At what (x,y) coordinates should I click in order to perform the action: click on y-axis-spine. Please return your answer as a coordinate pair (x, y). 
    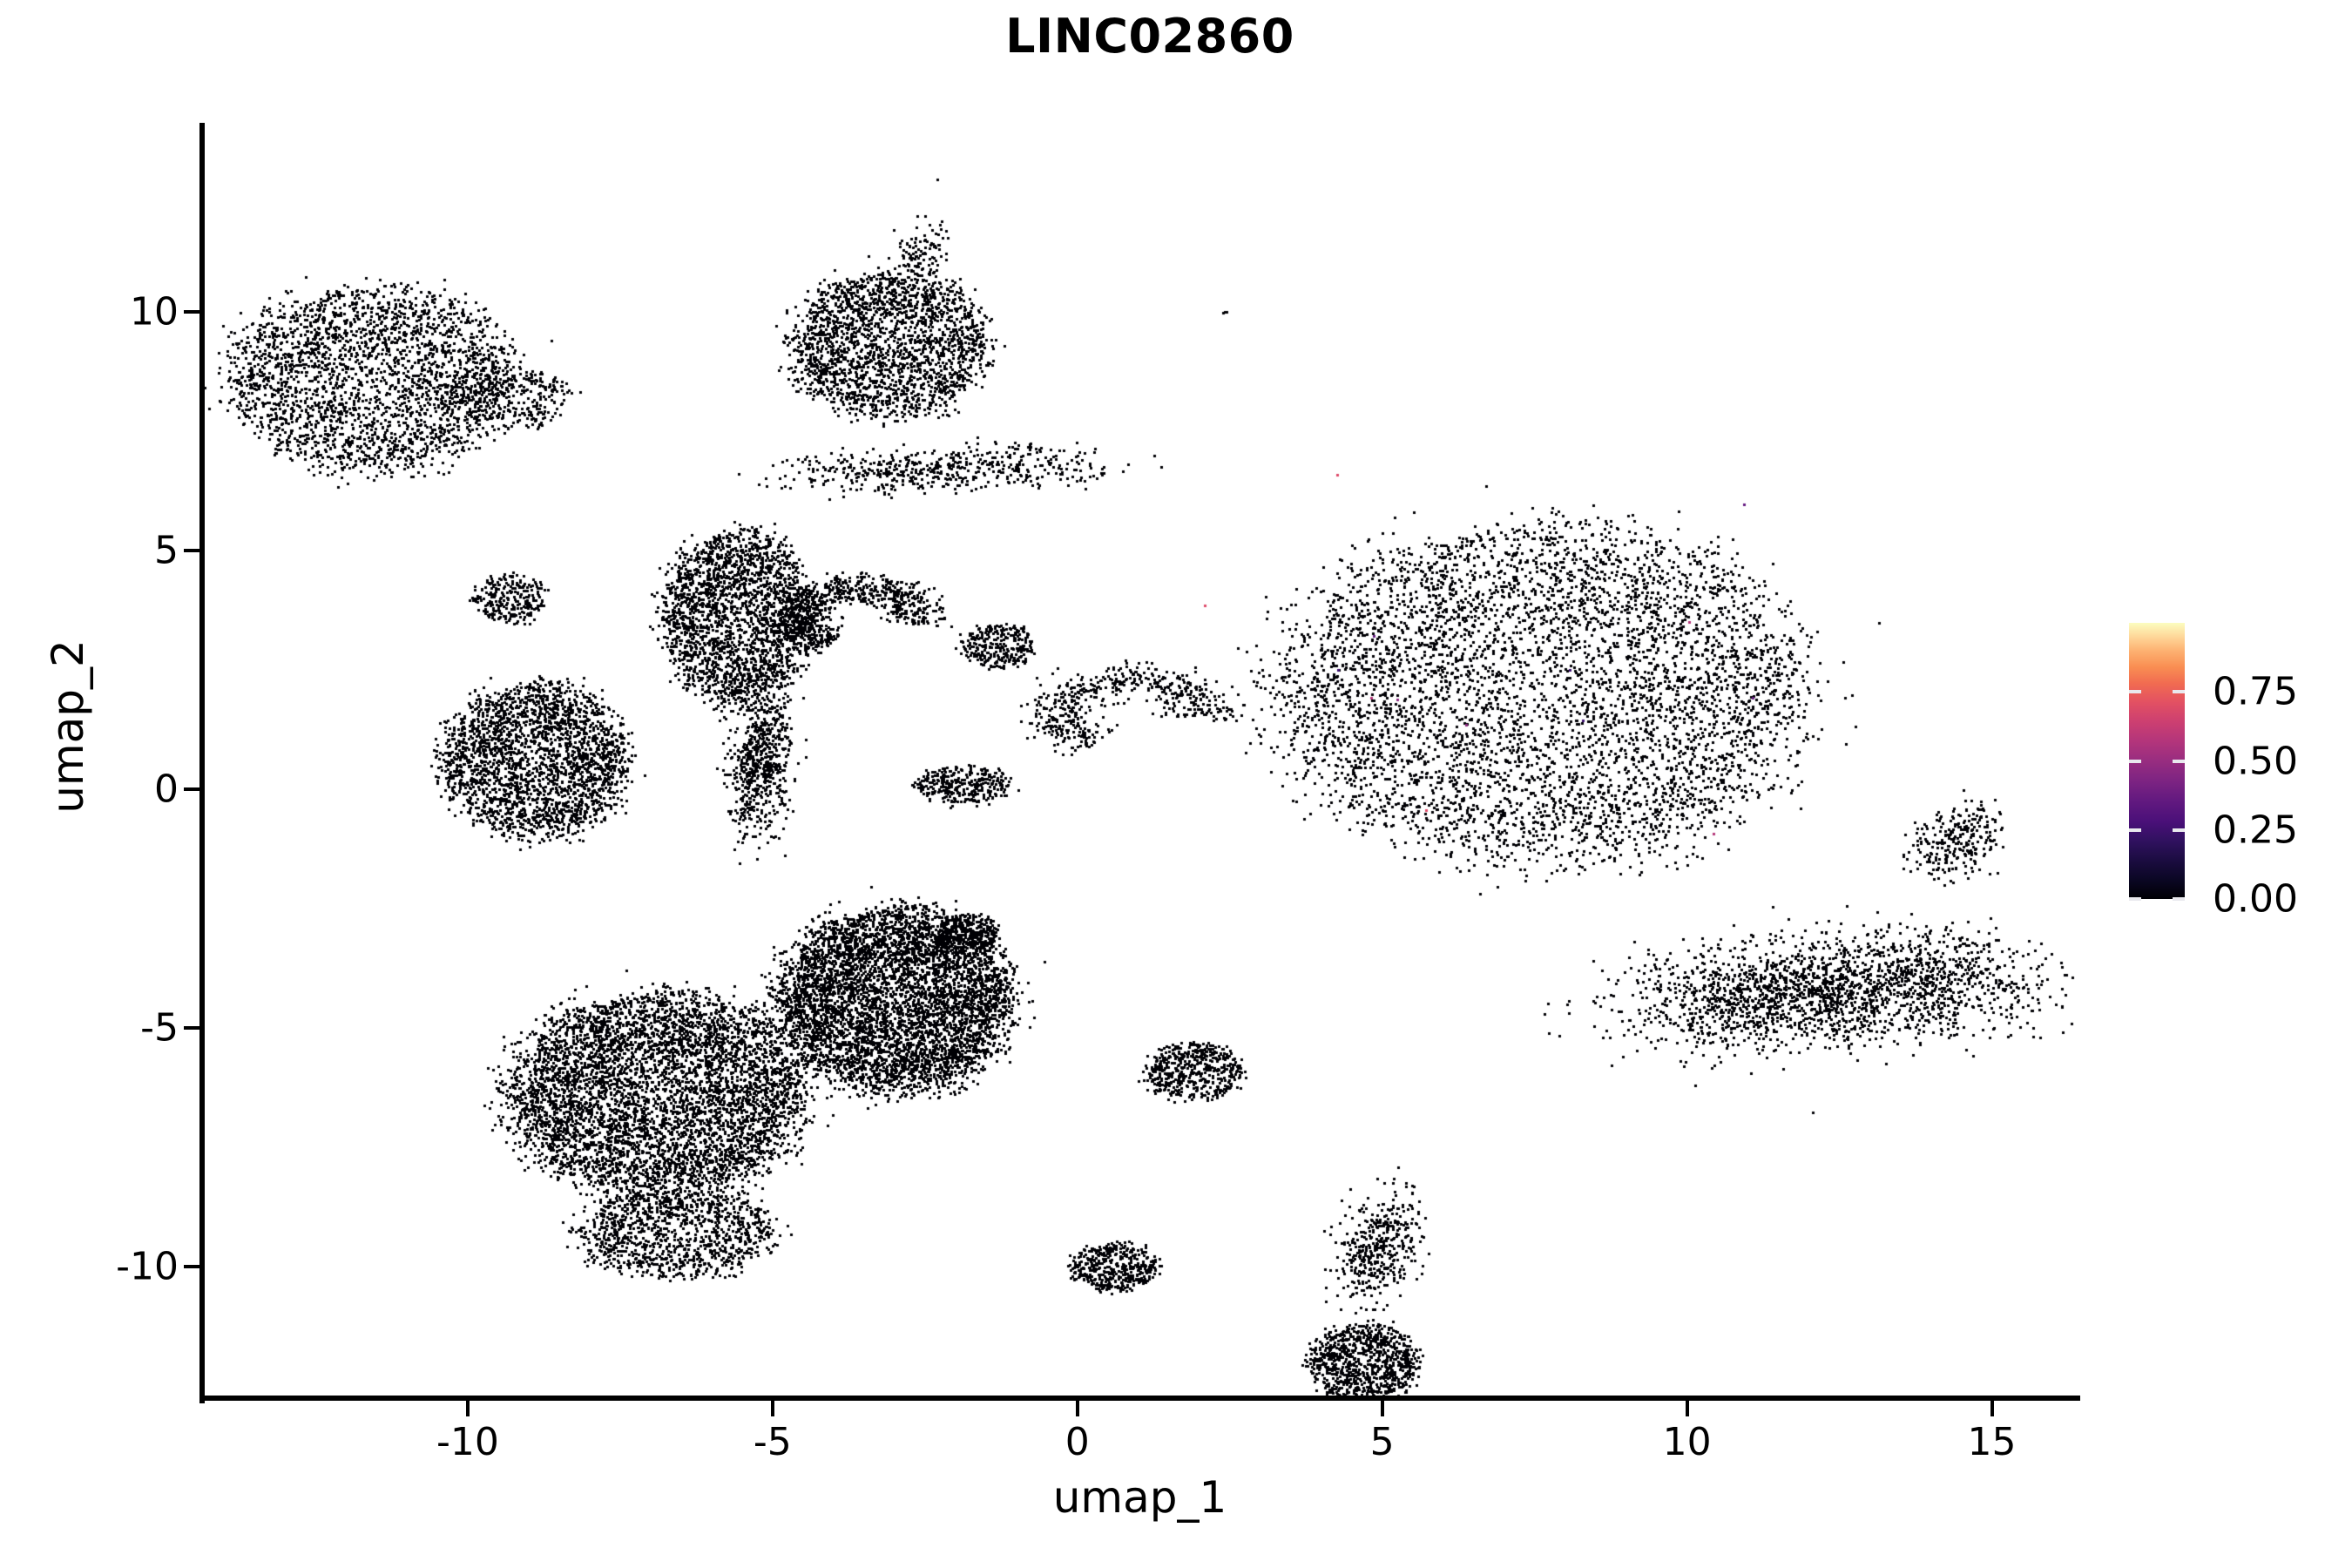
    Looking at the image, I should click on (202, 763).